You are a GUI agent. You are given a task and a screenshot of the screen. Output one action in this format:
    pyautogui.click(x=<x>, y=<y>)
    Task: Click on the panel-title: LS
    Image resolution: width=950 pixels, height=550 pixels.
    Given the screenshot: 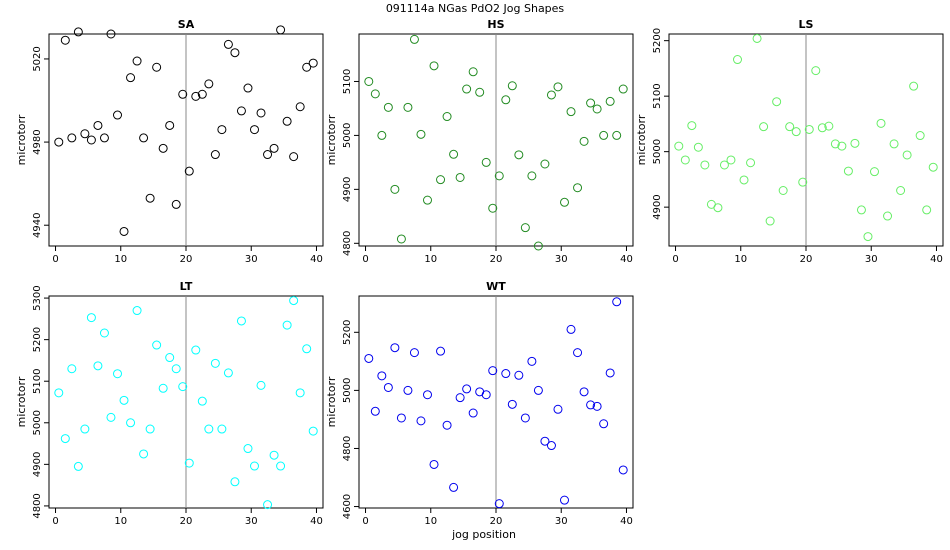 What is the action you would take?
    pyautogui.click(x=806, y=24)
    